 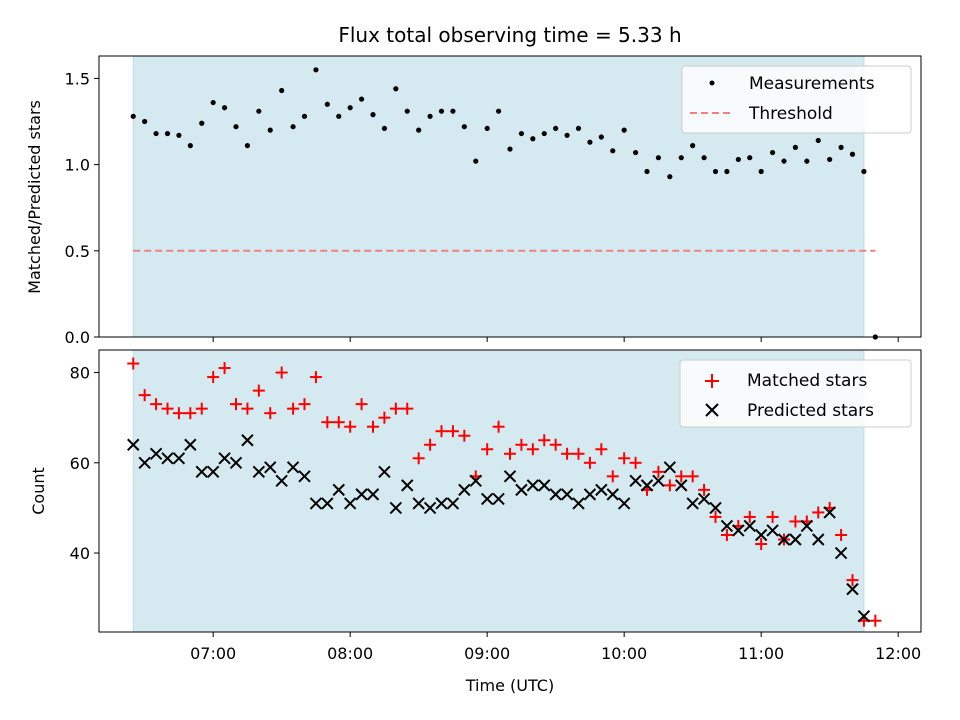 I want to click on top-y-tick-label: 0.5, so click(x=77, y=251).